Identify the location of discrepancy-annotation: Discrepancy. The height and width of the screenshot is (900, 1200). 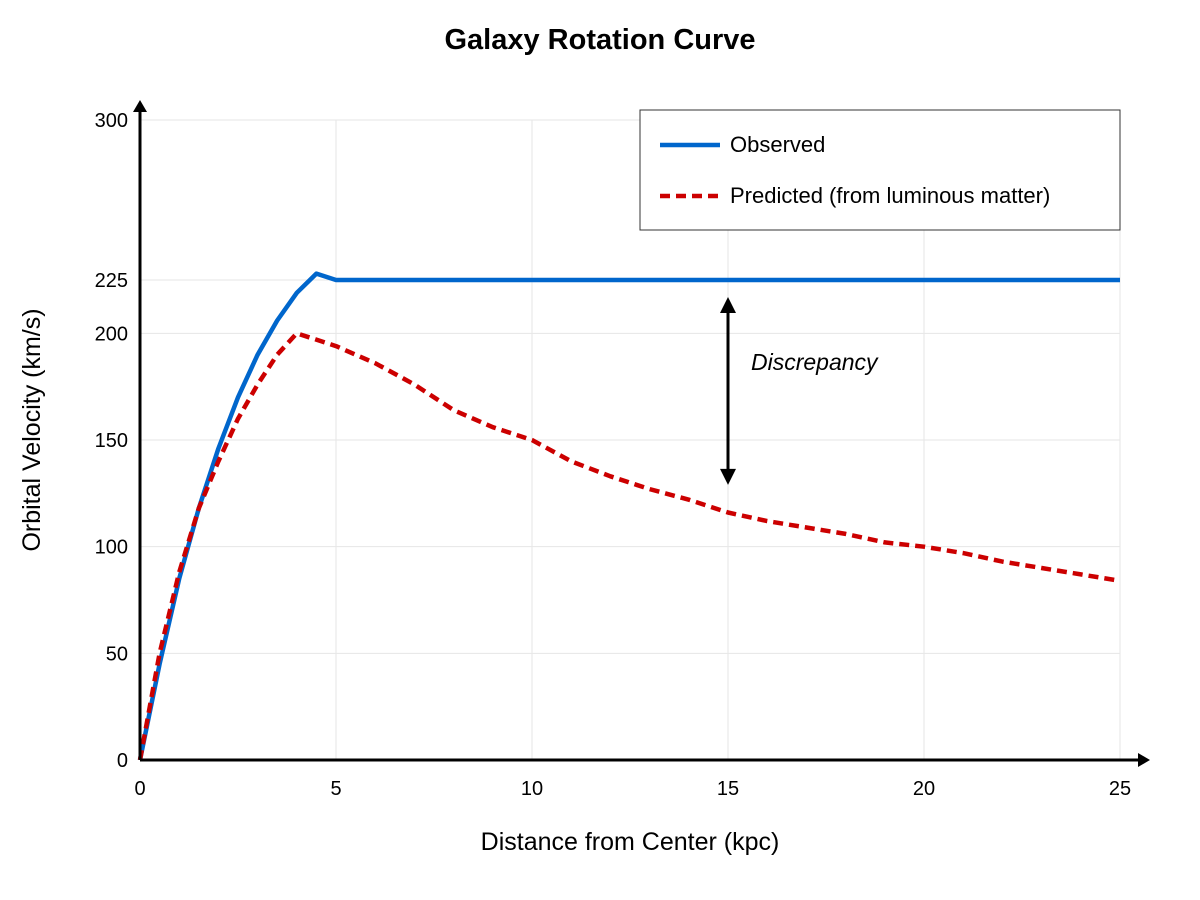
(799, 391).